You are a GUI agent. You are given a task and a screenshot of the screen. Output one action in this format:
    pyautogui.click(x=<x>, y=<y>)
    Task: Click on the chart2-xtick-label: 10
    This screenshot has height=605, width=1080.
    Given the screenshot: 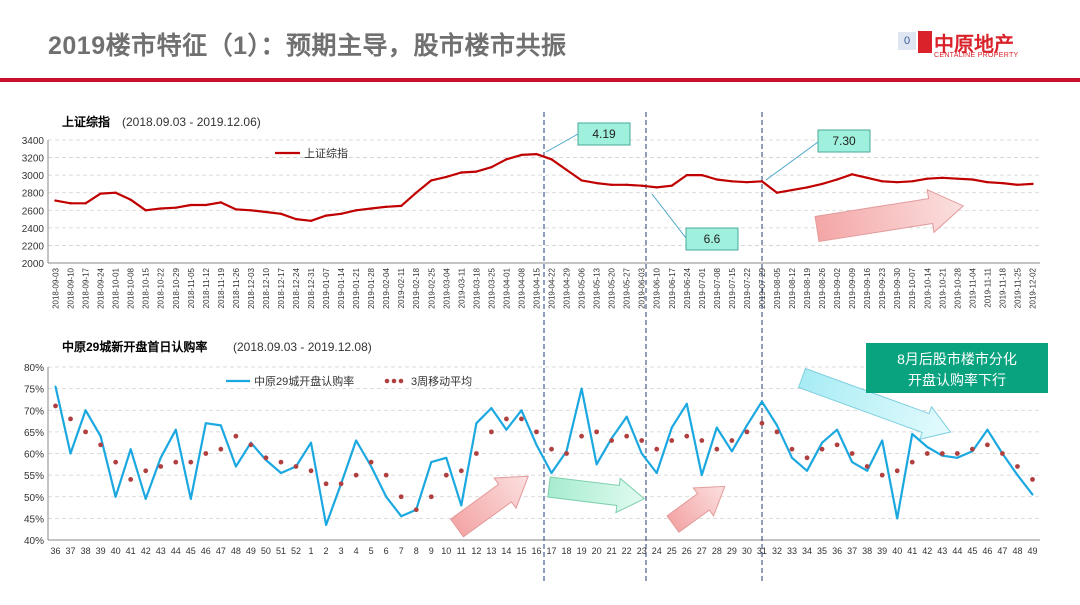 What is the action you would take?
    pyautogui.click(x=446, y=551)
    